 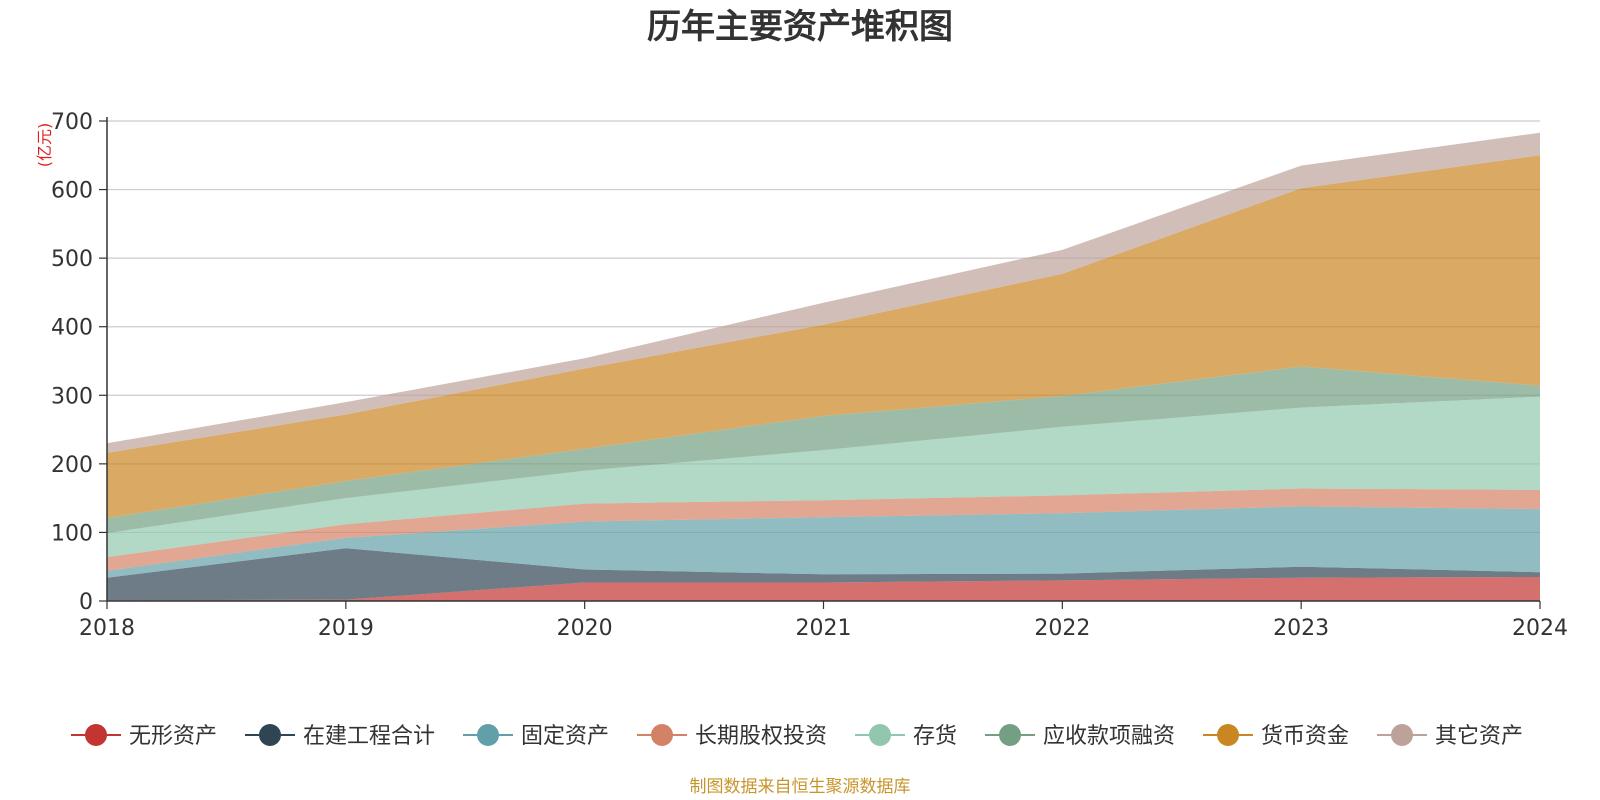 I want to click on legend-item-7: 货币资金, so click(x=1276, y=736).